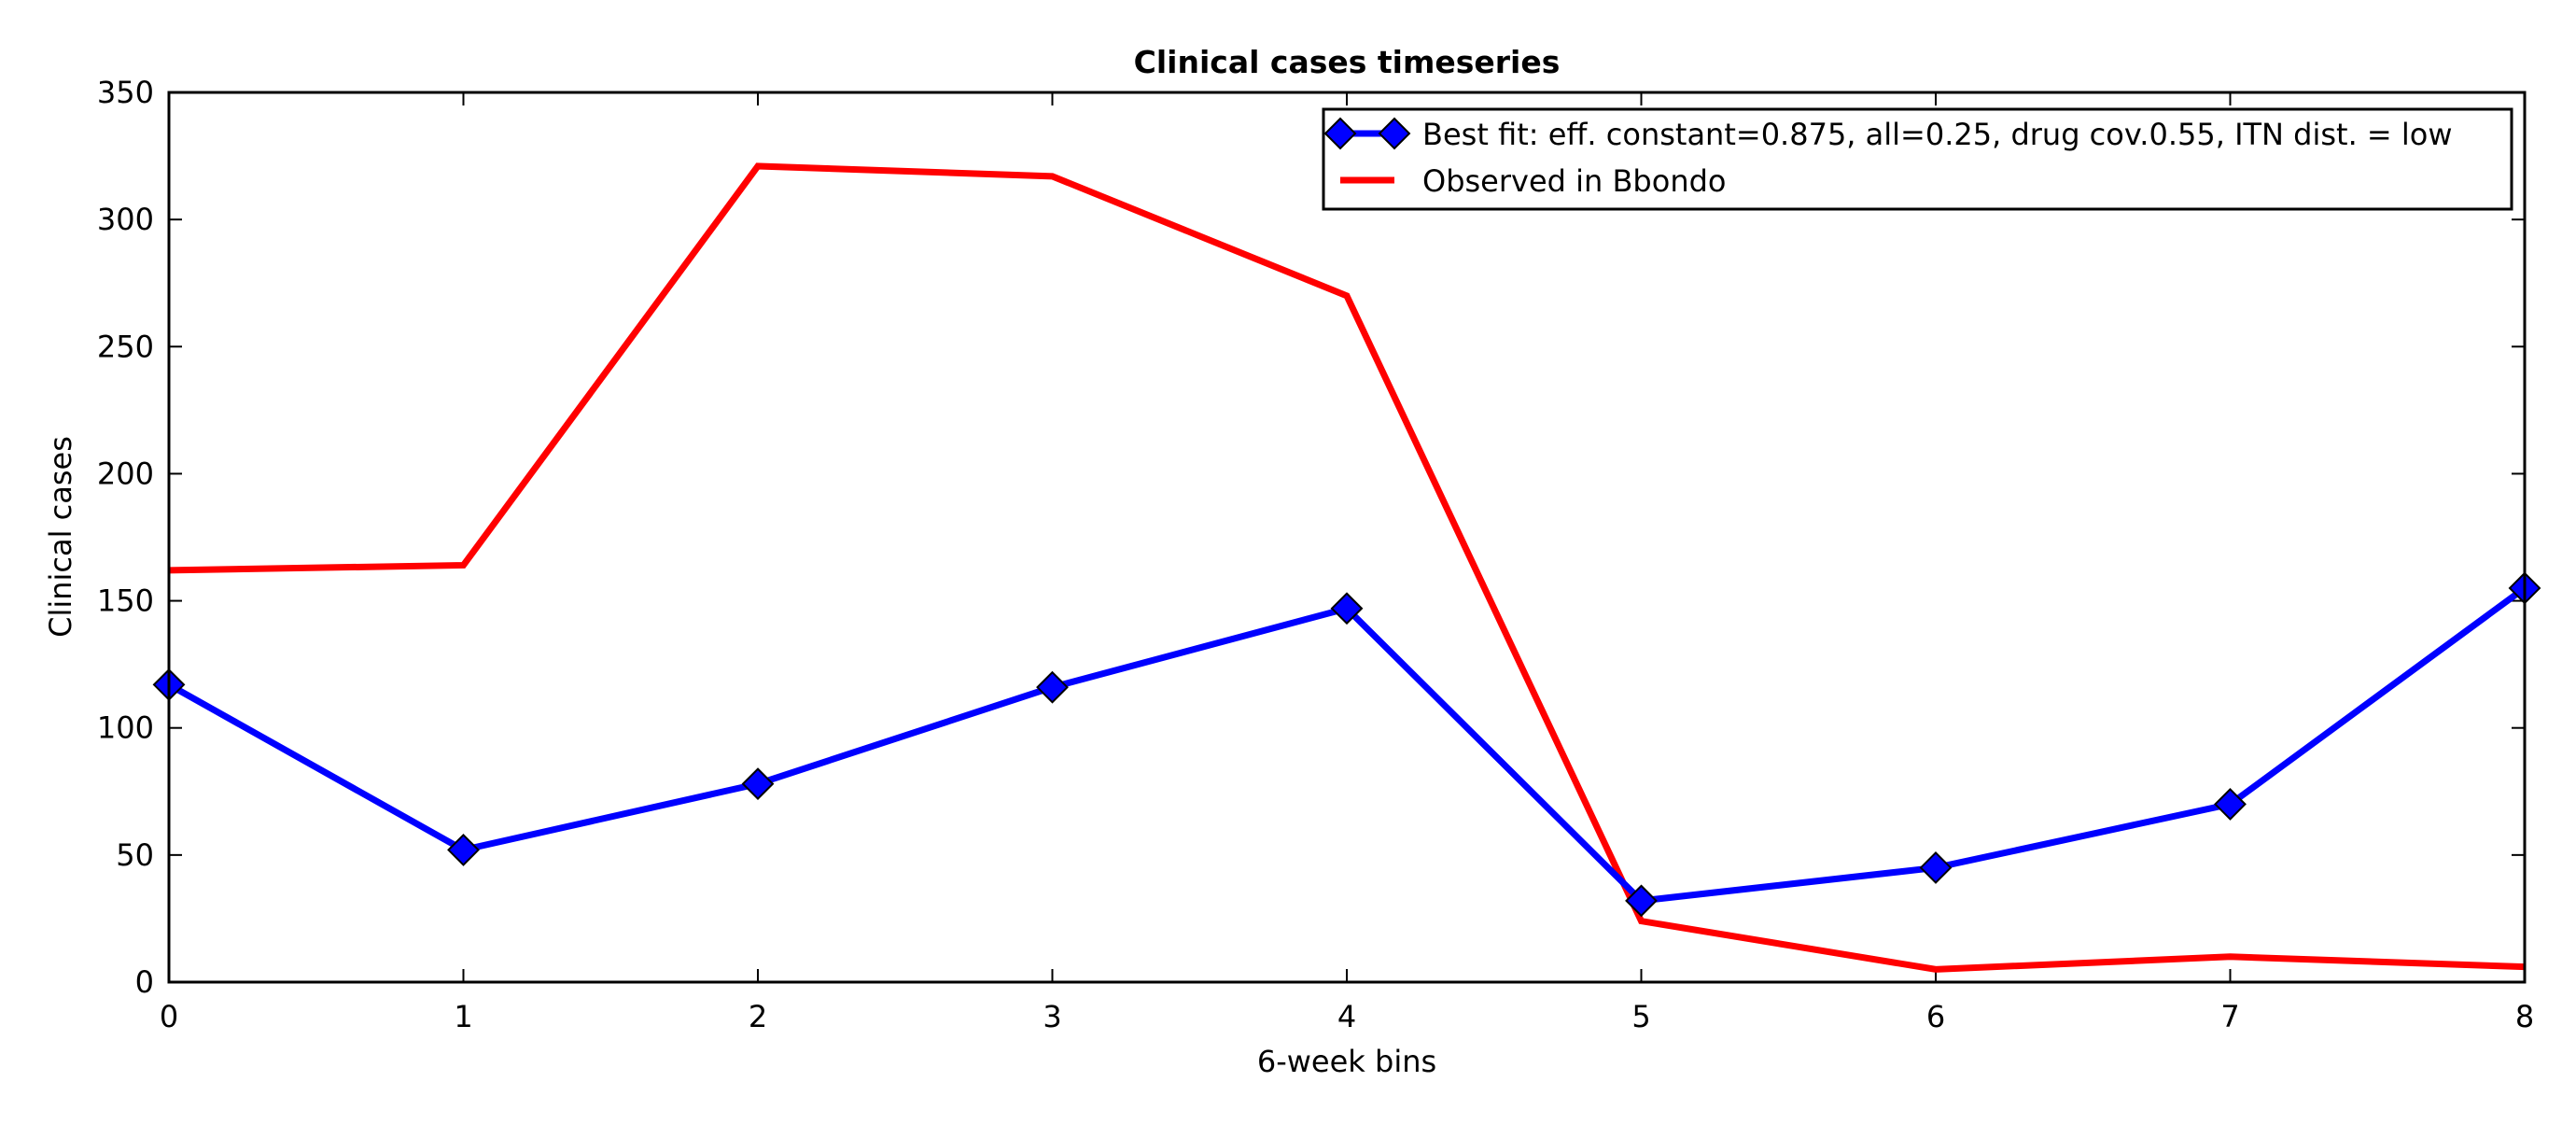 Image resolution: width=2576 pixels, height=1124 pixels. Describe the element at coordinates (1052, 1016) in the screenshot. I see `x-tick-label: 3` at that location.